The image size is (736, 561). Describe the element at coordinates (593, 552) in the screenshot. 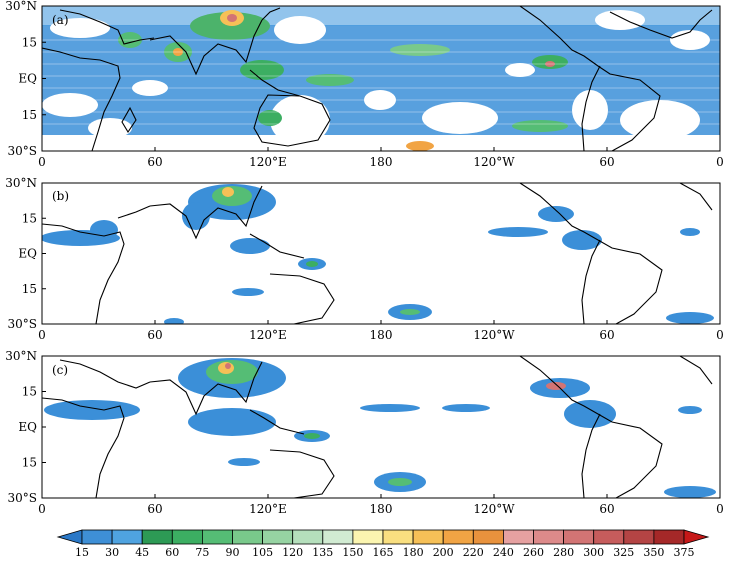

I see `colorbar-level-label: 300` at that location.